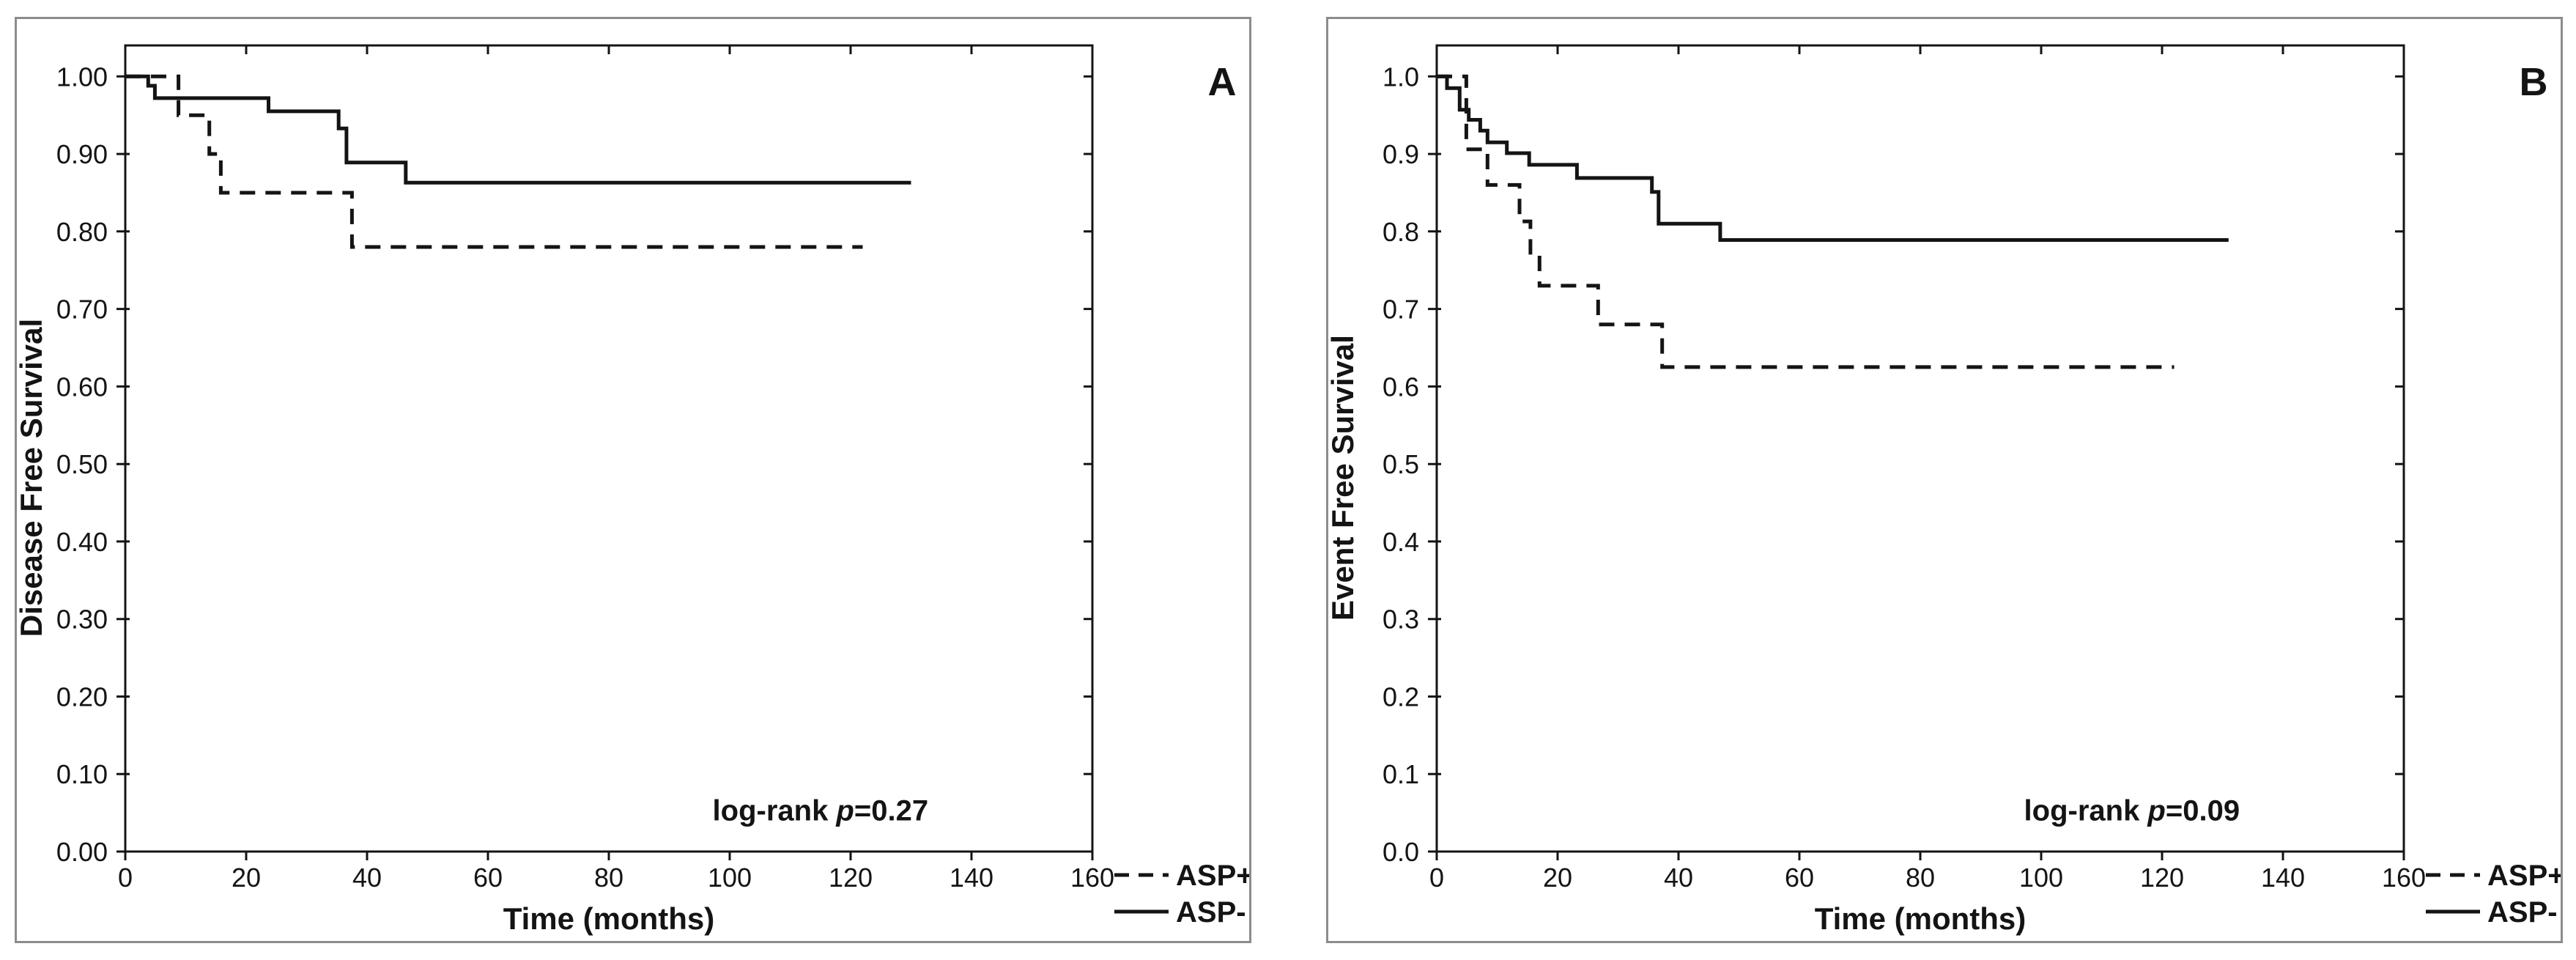 Image resolution: width=2576 pixels, height=960 pixels. What do you see at coordinates (1401, 774) in the screenshot?
I see `y-tick-label: 0.1` at bounding box center [1401, 774].